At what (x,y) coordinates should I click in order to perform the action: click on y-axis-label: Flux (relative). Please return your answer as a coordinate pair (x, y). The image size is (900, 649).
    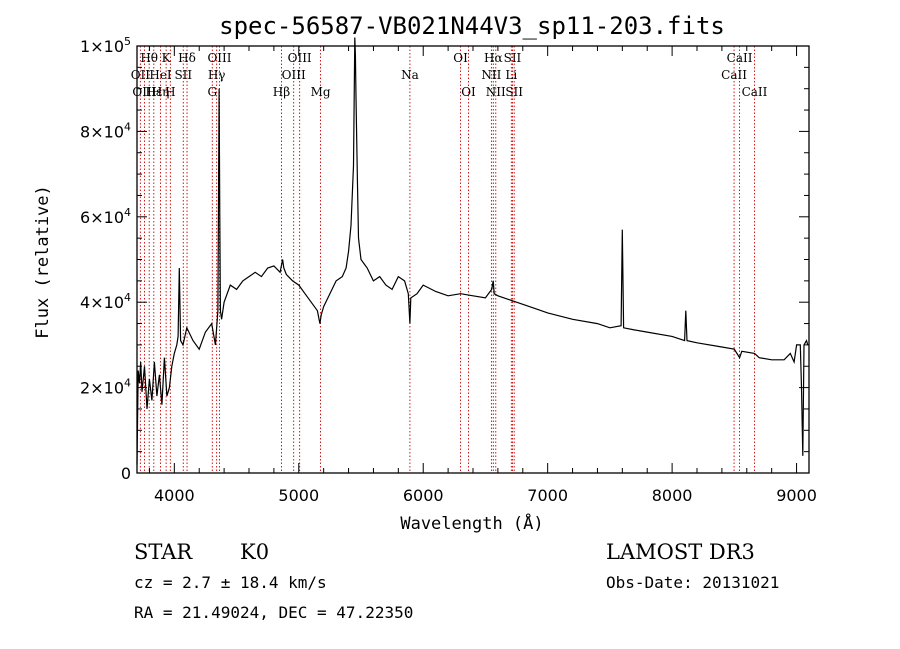
    Looking at the image, I should click on (43, 262).